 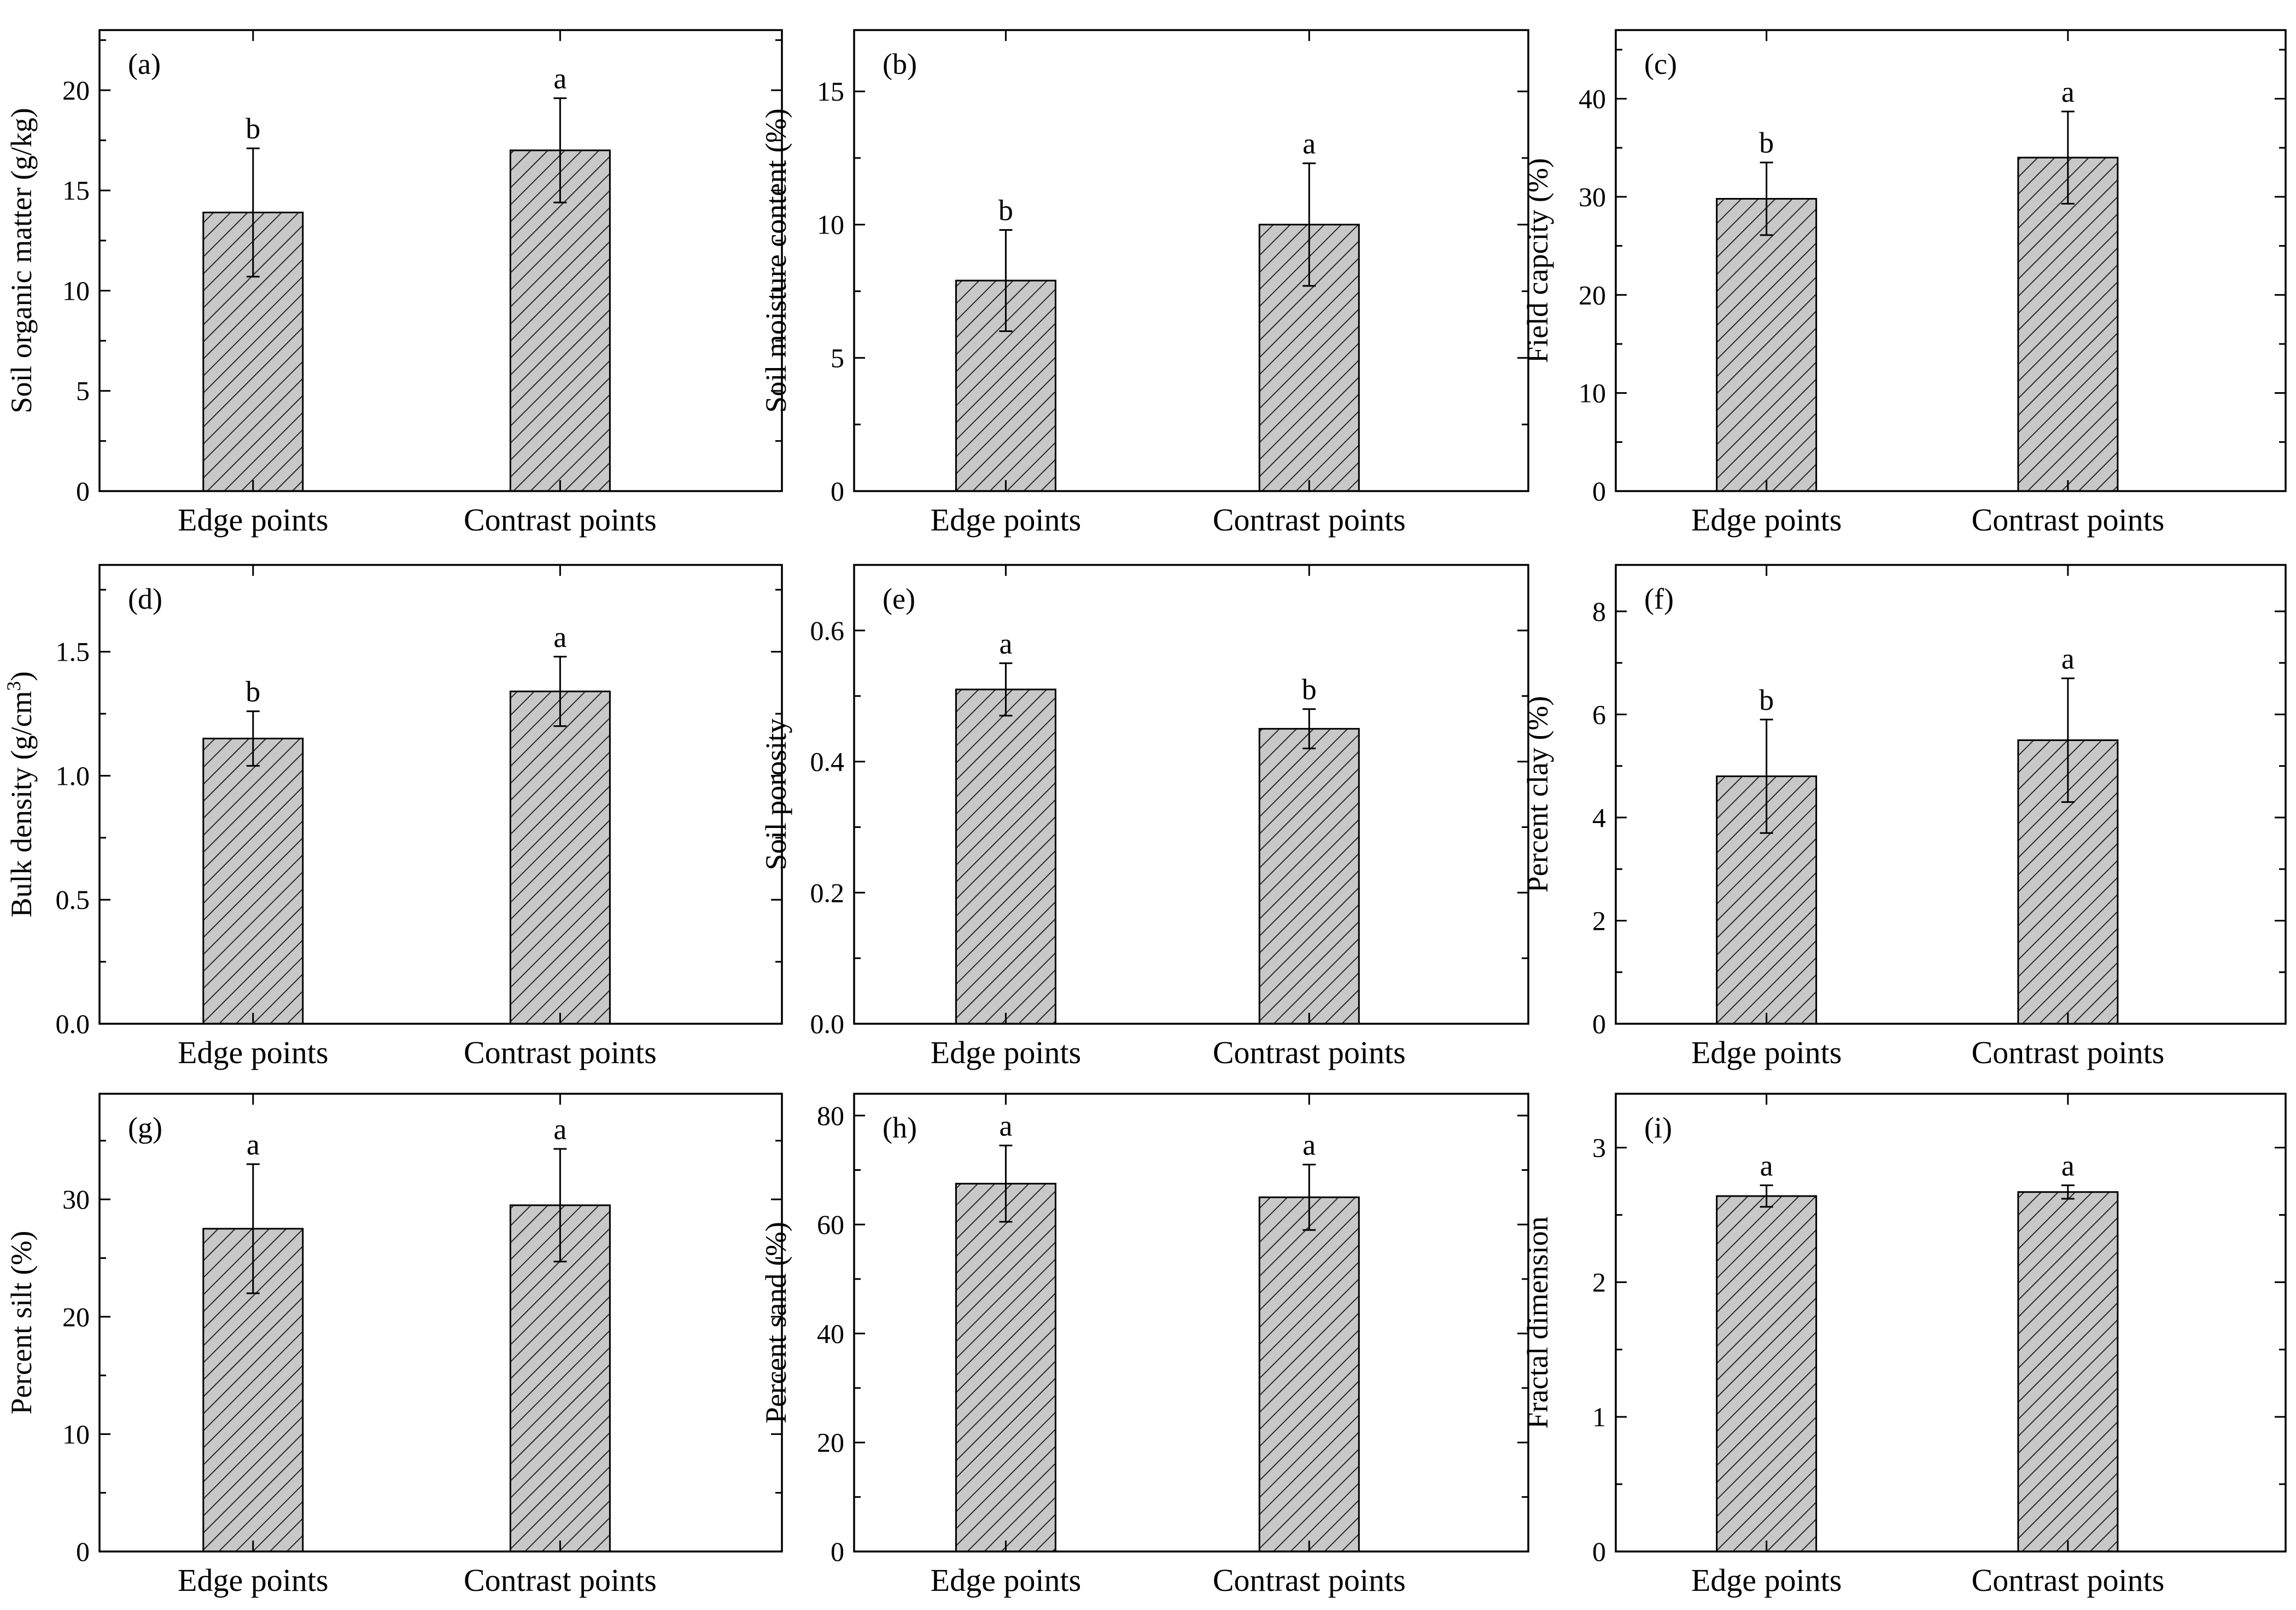 What do you see at coordinates (144, 64) in the screenshot?
I see `panel-label: (a)` at bounding box center [144, 64].